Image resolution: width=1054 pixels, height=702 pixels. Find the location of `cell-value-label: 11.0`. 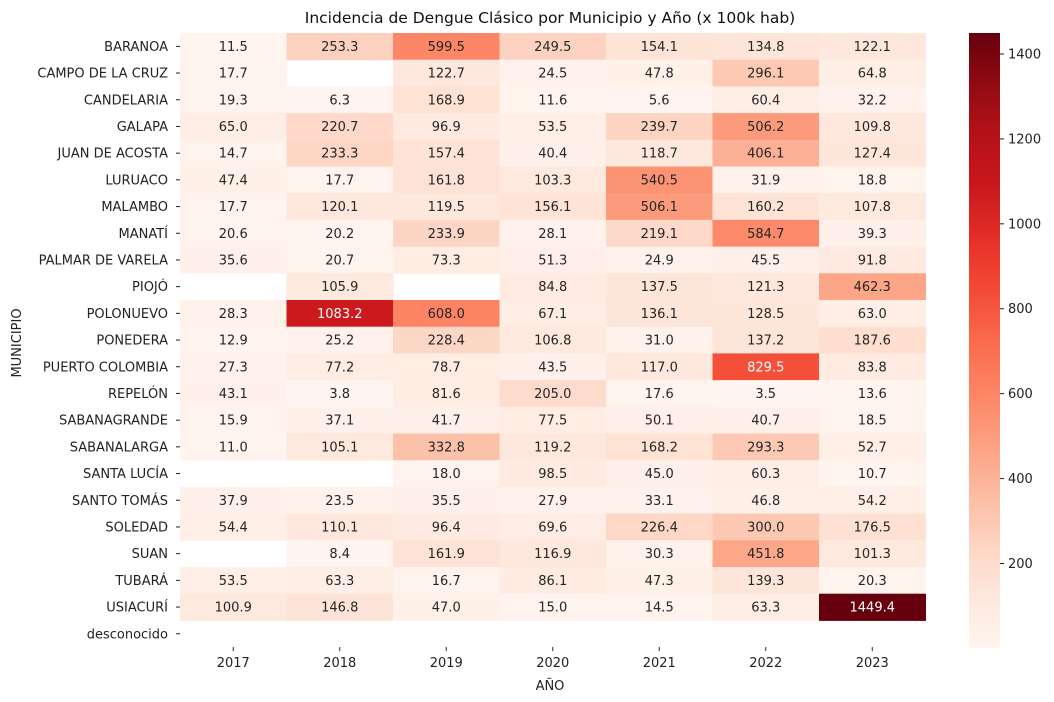

cell-value-label: 11.0 is located at coordinates (233, 447).